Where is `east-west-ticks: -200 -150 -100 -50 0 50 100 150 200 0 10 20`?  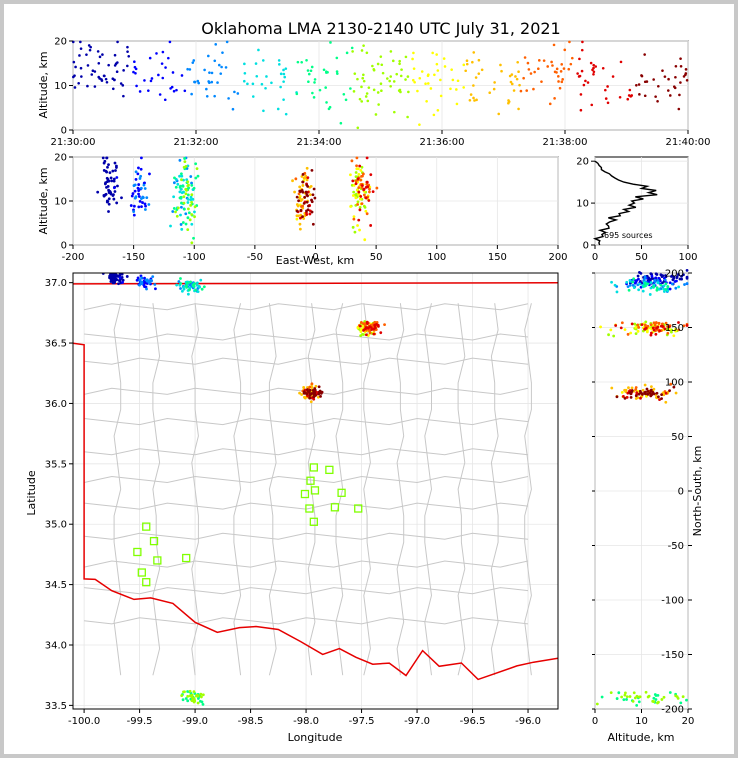
east-west-ticks: -200 -150 -100 -50 0 50 100 150 200 0 10 20 is located at coordinates (310, 208).